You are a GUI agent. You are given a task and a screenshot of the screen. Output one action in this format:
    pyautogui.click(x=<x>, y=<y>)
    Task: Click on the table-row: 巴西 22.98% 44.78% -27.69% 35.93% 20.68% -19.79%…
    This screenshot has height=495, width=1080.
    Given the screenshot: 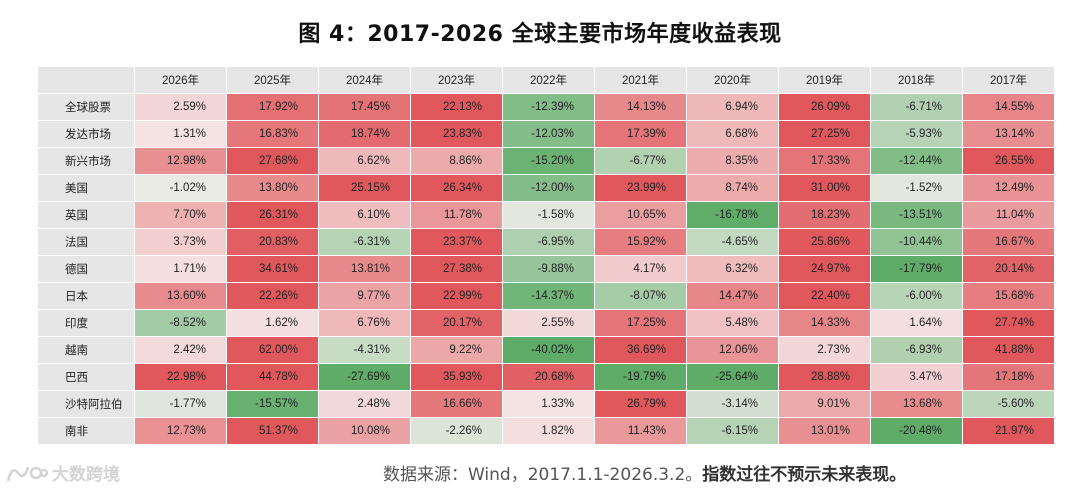 What is the action you would take?
    pyautogui.click(x=546, y=377)
    